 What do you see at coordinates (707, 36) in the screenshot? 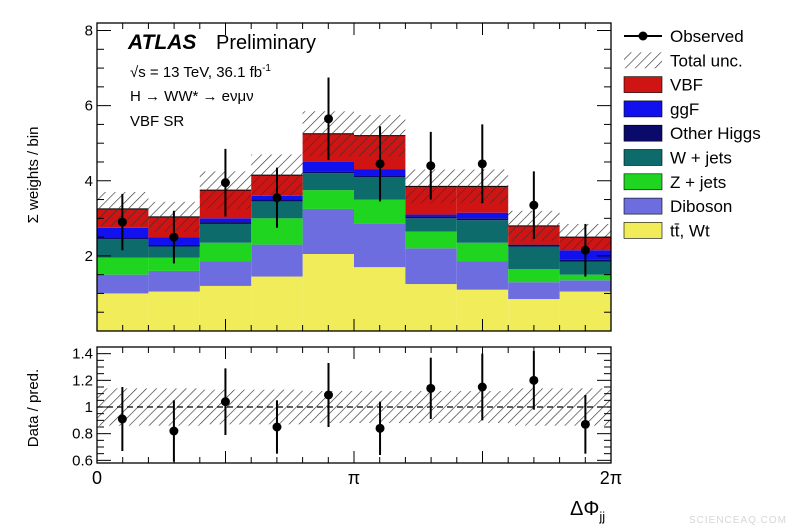
I see `legend-label: Observed` at bounding box center [707, 36].